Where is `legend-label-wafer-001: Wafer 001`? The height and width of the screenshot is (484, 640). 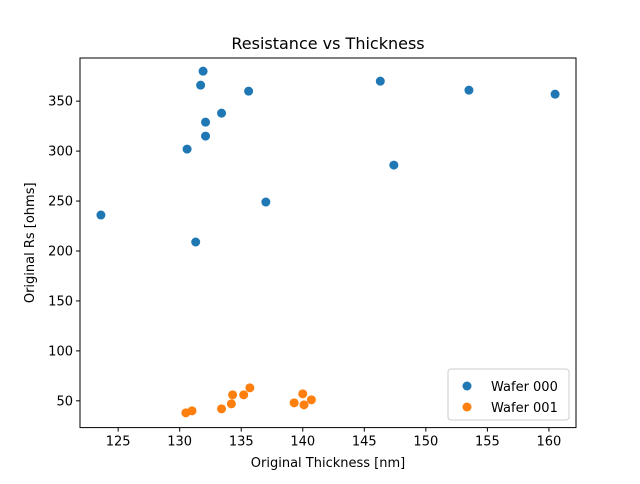 legend-label-wafer-001: Wafer 001 is located at coordinates (524, 408).